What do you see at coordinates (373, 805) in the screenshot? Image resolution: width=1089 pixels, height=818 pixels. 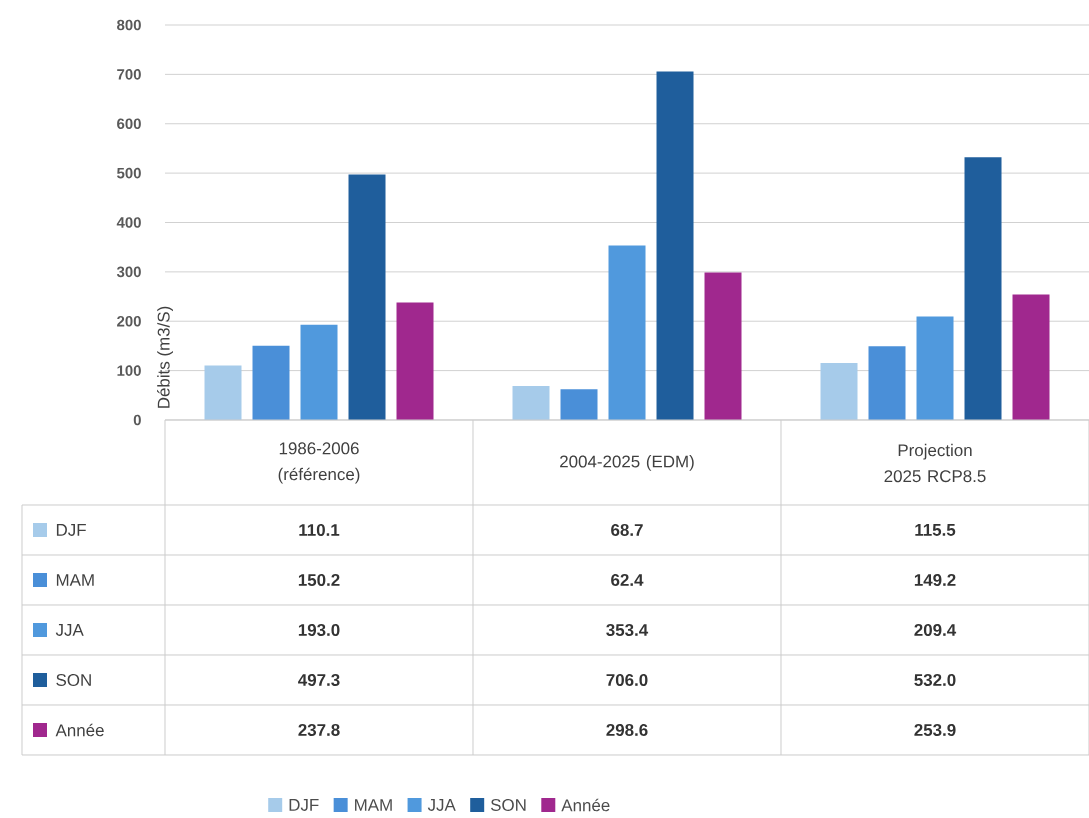 I see `text: MAM` at bounding box center [373, 805].